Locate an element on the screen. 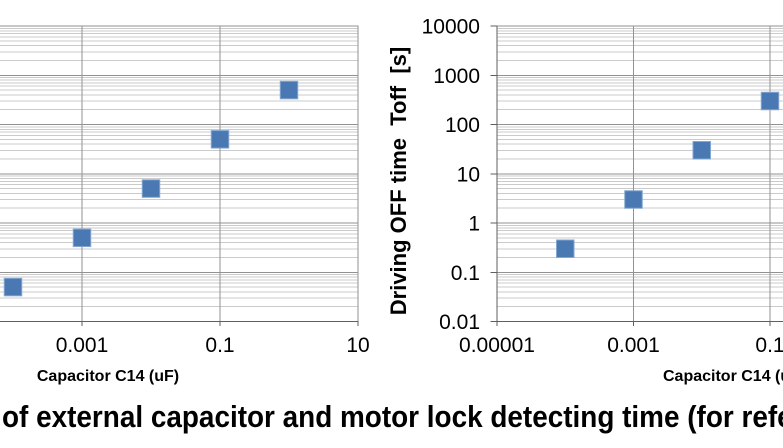  y-tick-label: 10000 is located at coordinates (451, 27).